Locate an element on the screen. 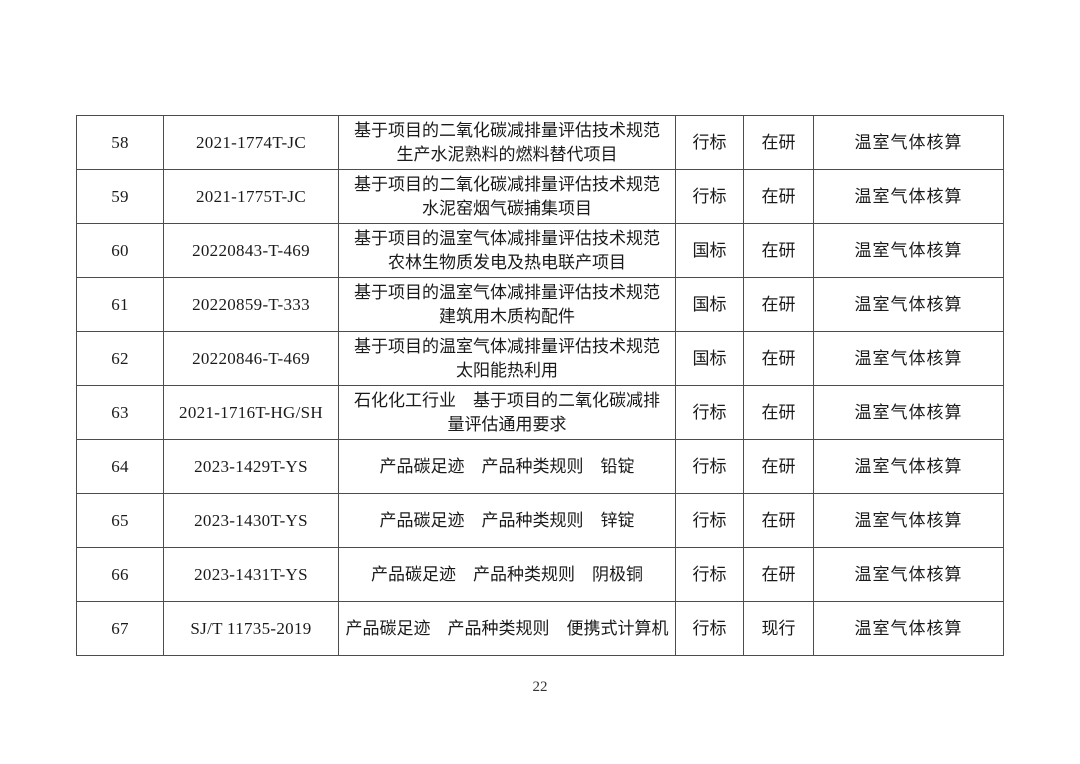 The image size is (1080, 764). standard-code-cell: 2021-1774T-JC is located at coordinates (251, 142).